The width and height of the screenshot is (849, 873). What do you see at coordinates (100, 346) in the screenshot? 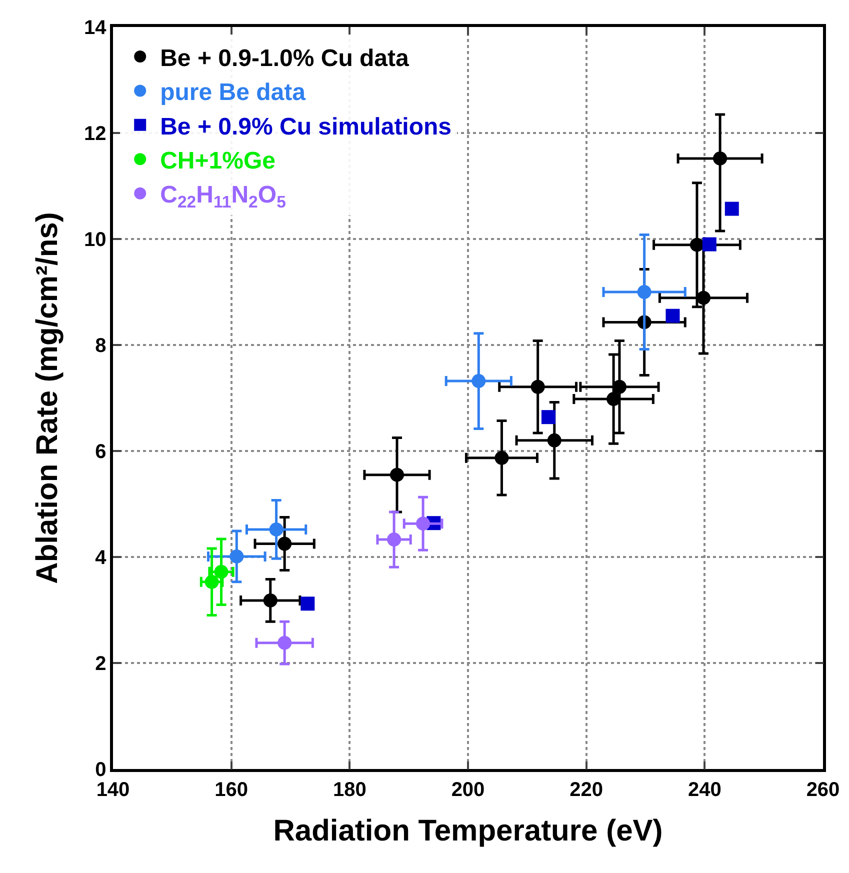
I see `y-tick-label: 8` at bounding box center [100, 346].